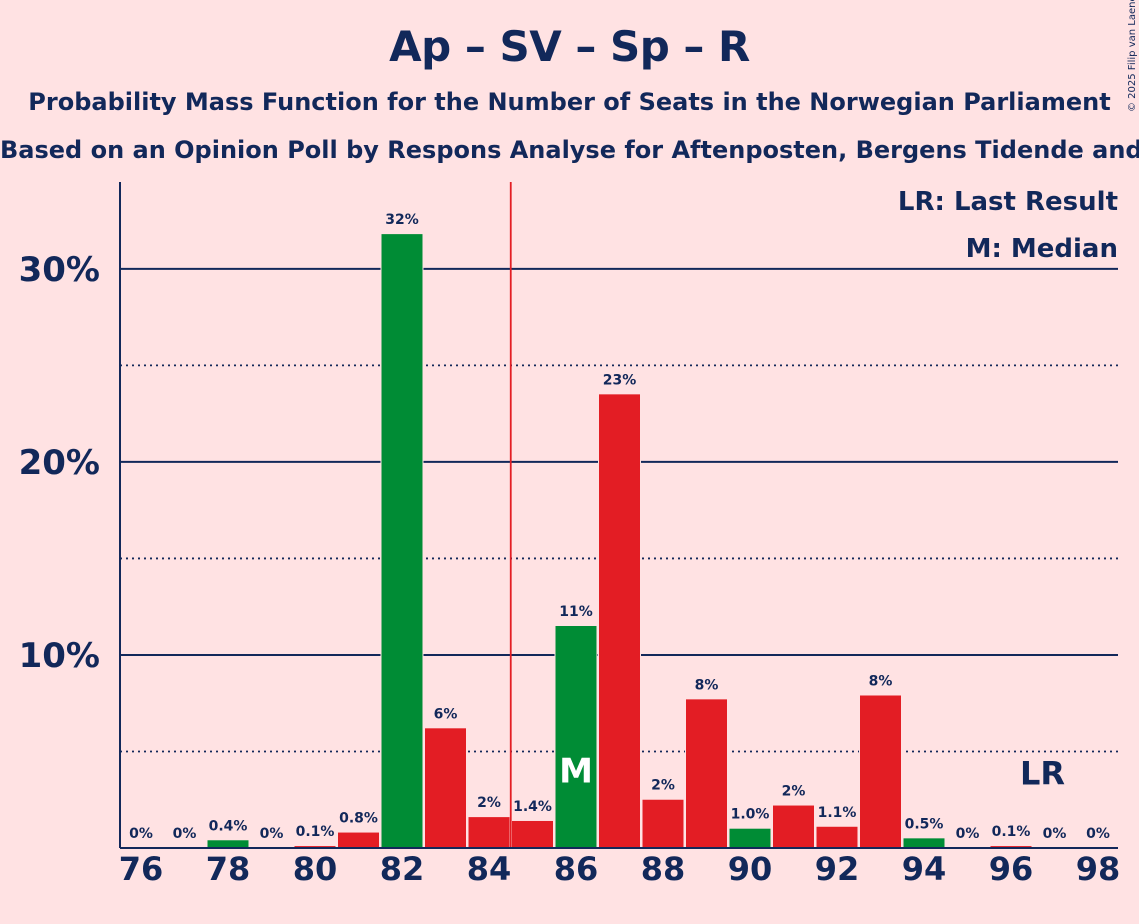 This screenshot has width=1139, height=924. Describe the element at coordinates (141, 869) in the screenshot. I see `x-tick-label: 76` at that location.